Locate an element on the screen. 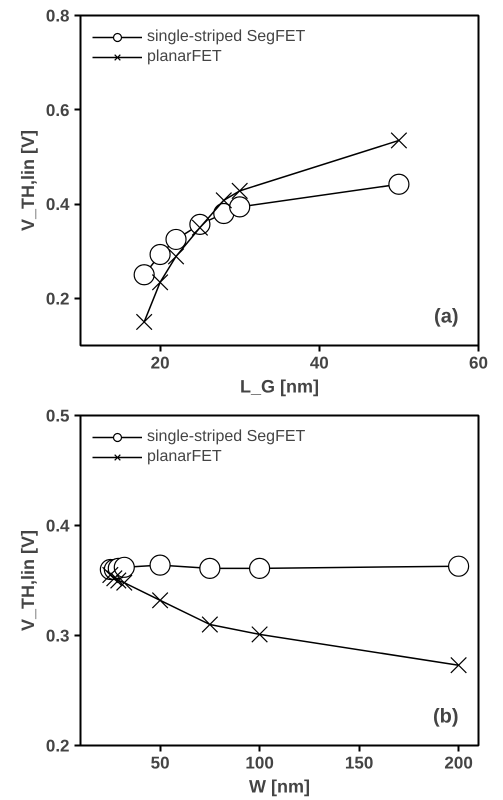 The image size is (503, 800). x-axis-title: L_G [nm] is located at coordinates (279, 386).